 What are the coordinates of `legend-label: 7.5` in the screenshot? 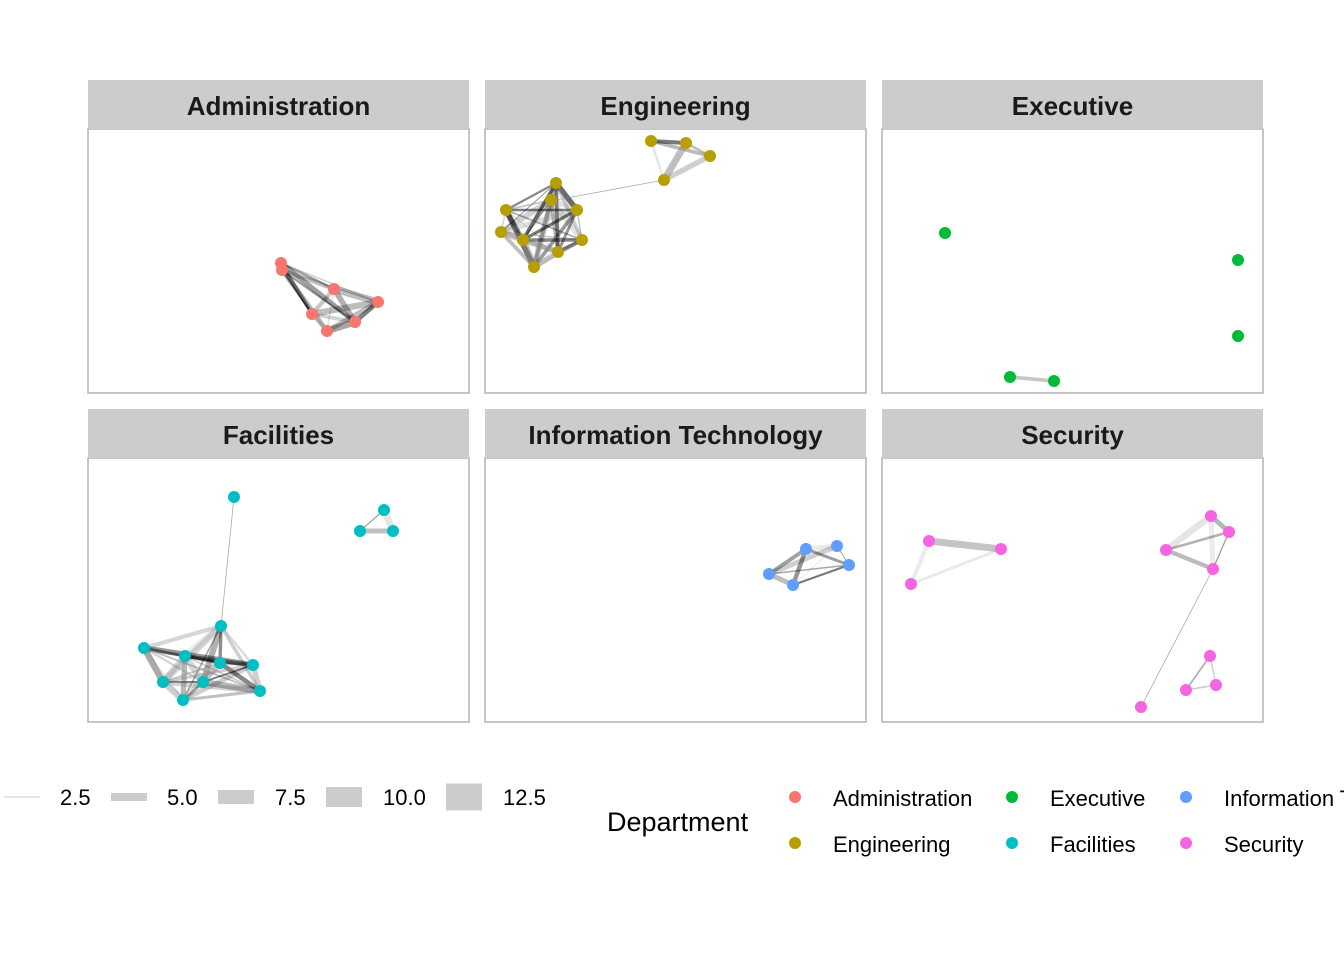 It's located at (290, 797).